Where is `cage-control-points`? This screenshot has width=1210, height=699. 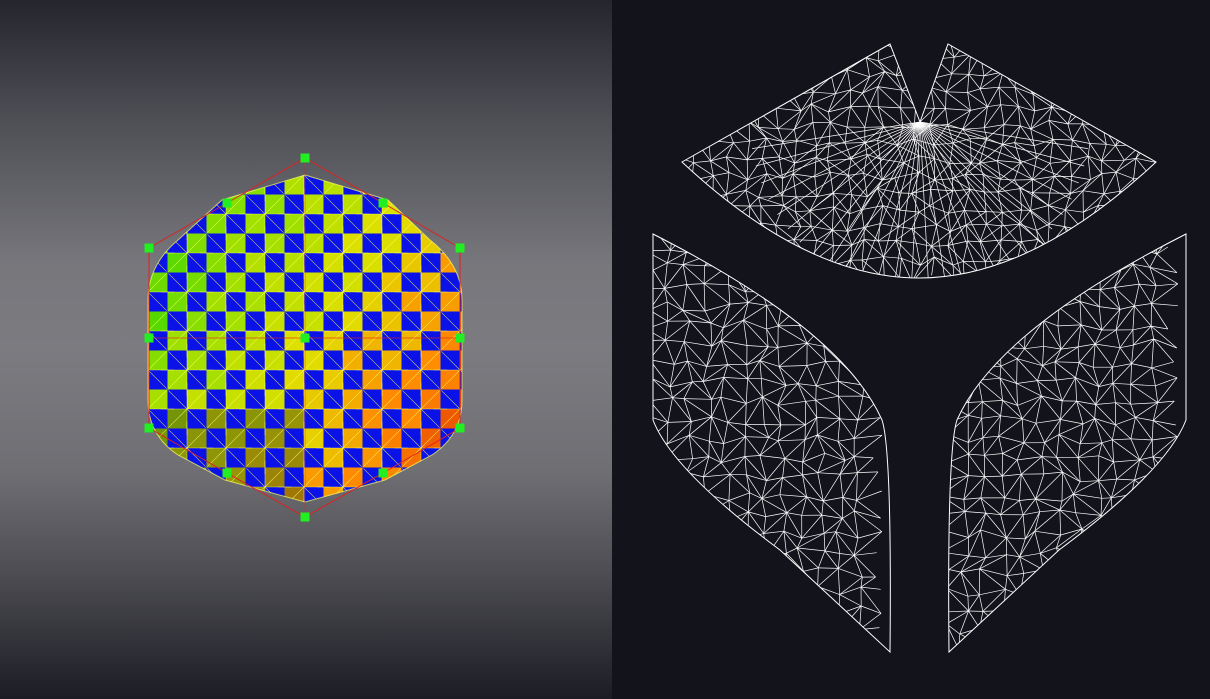
cage-control-points is located at coordinates (304, 337).